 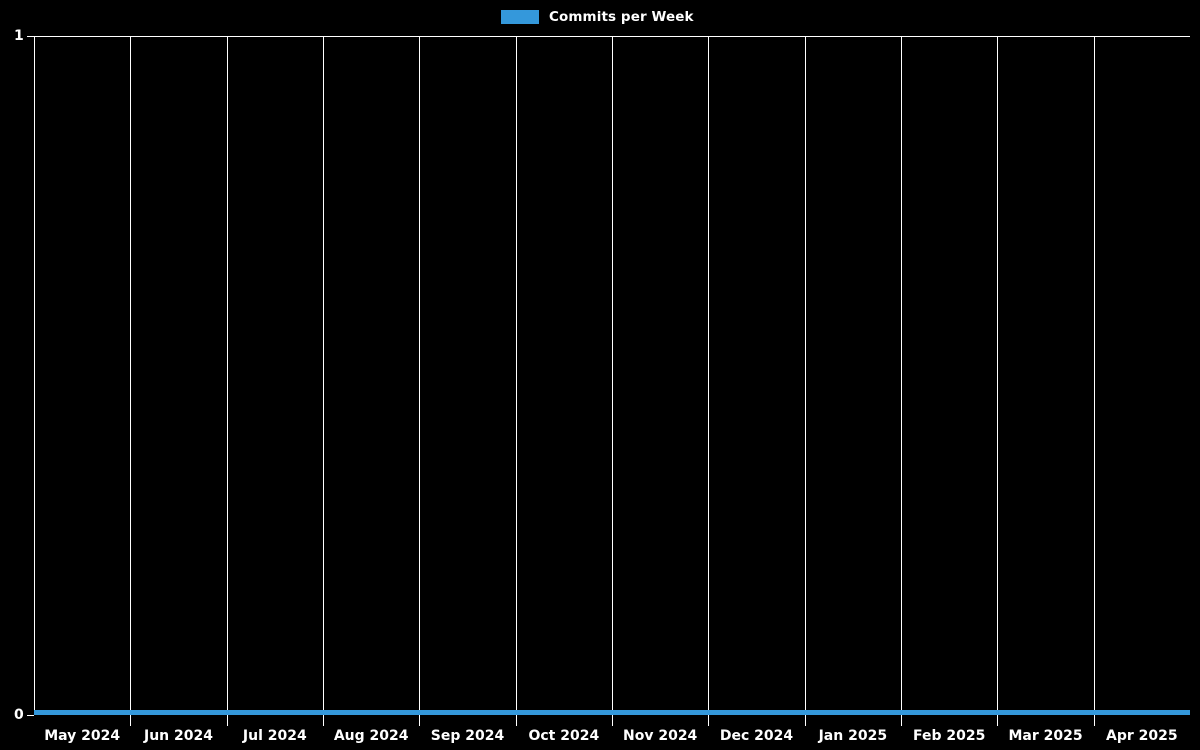 I want to click on series-line-commits-per-week, so click(x=612, y=712).